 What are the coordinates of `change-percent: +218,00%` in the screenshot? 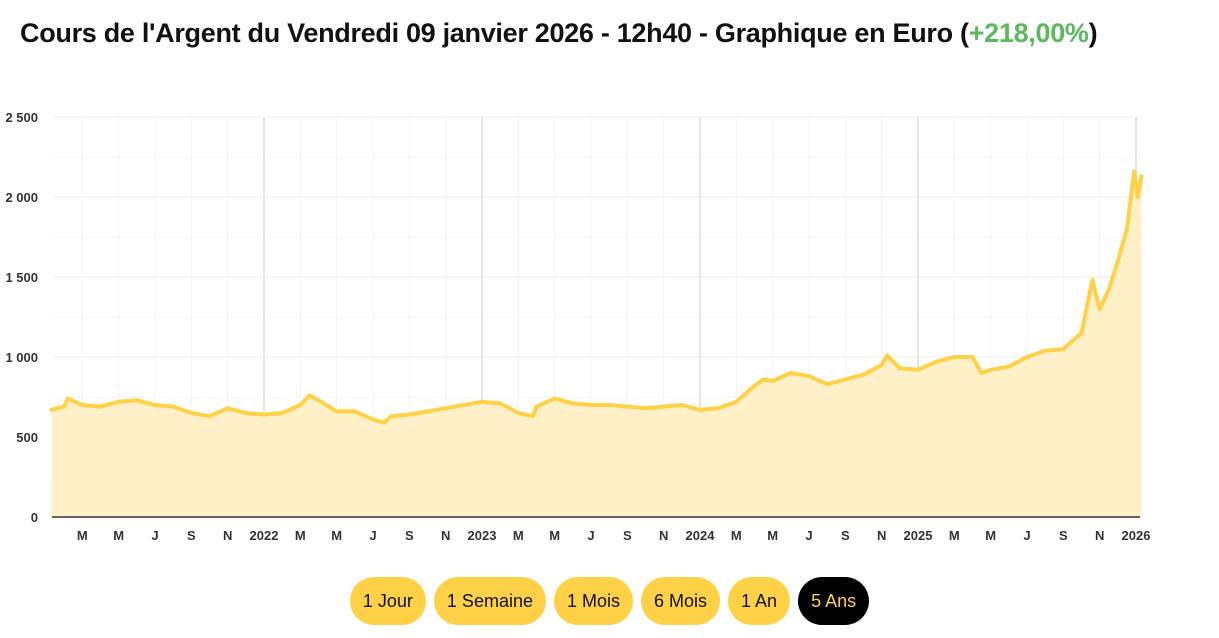 It's located at (1028, 33).